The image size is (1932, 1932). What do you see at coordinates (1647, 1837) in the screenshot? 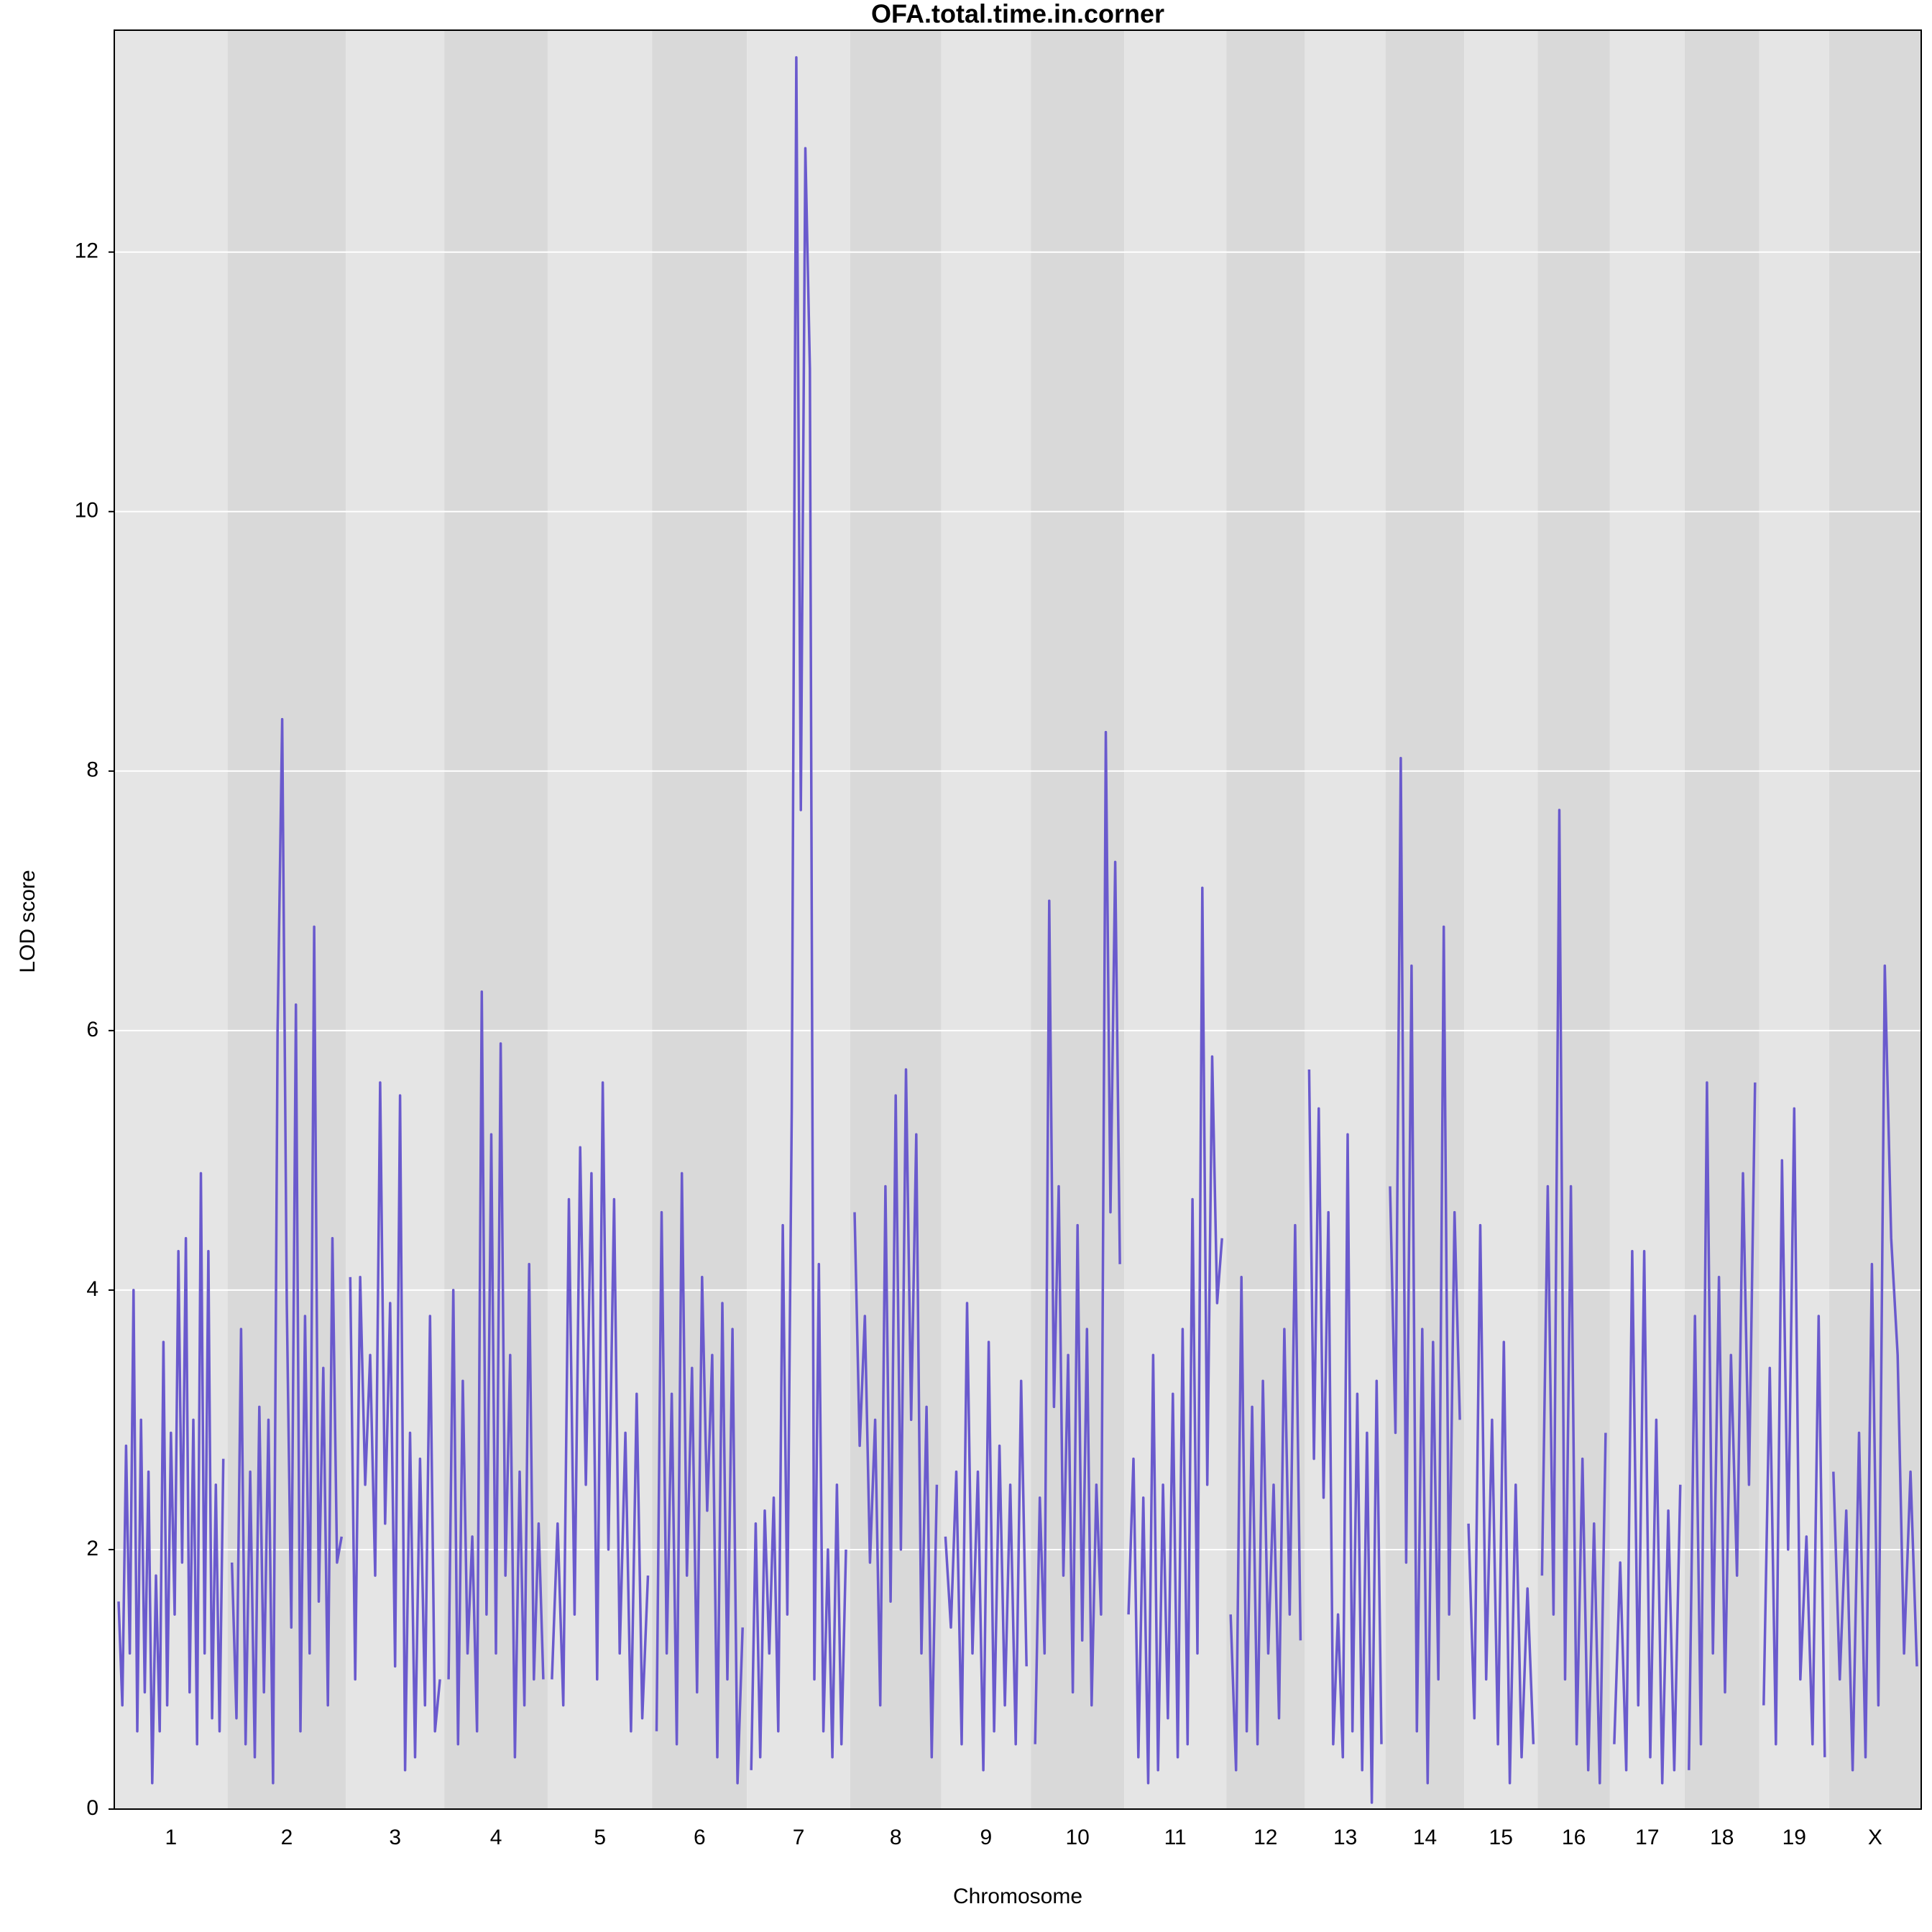
I see `x-tick-label: 17` at bounding box center [1647, 1837].